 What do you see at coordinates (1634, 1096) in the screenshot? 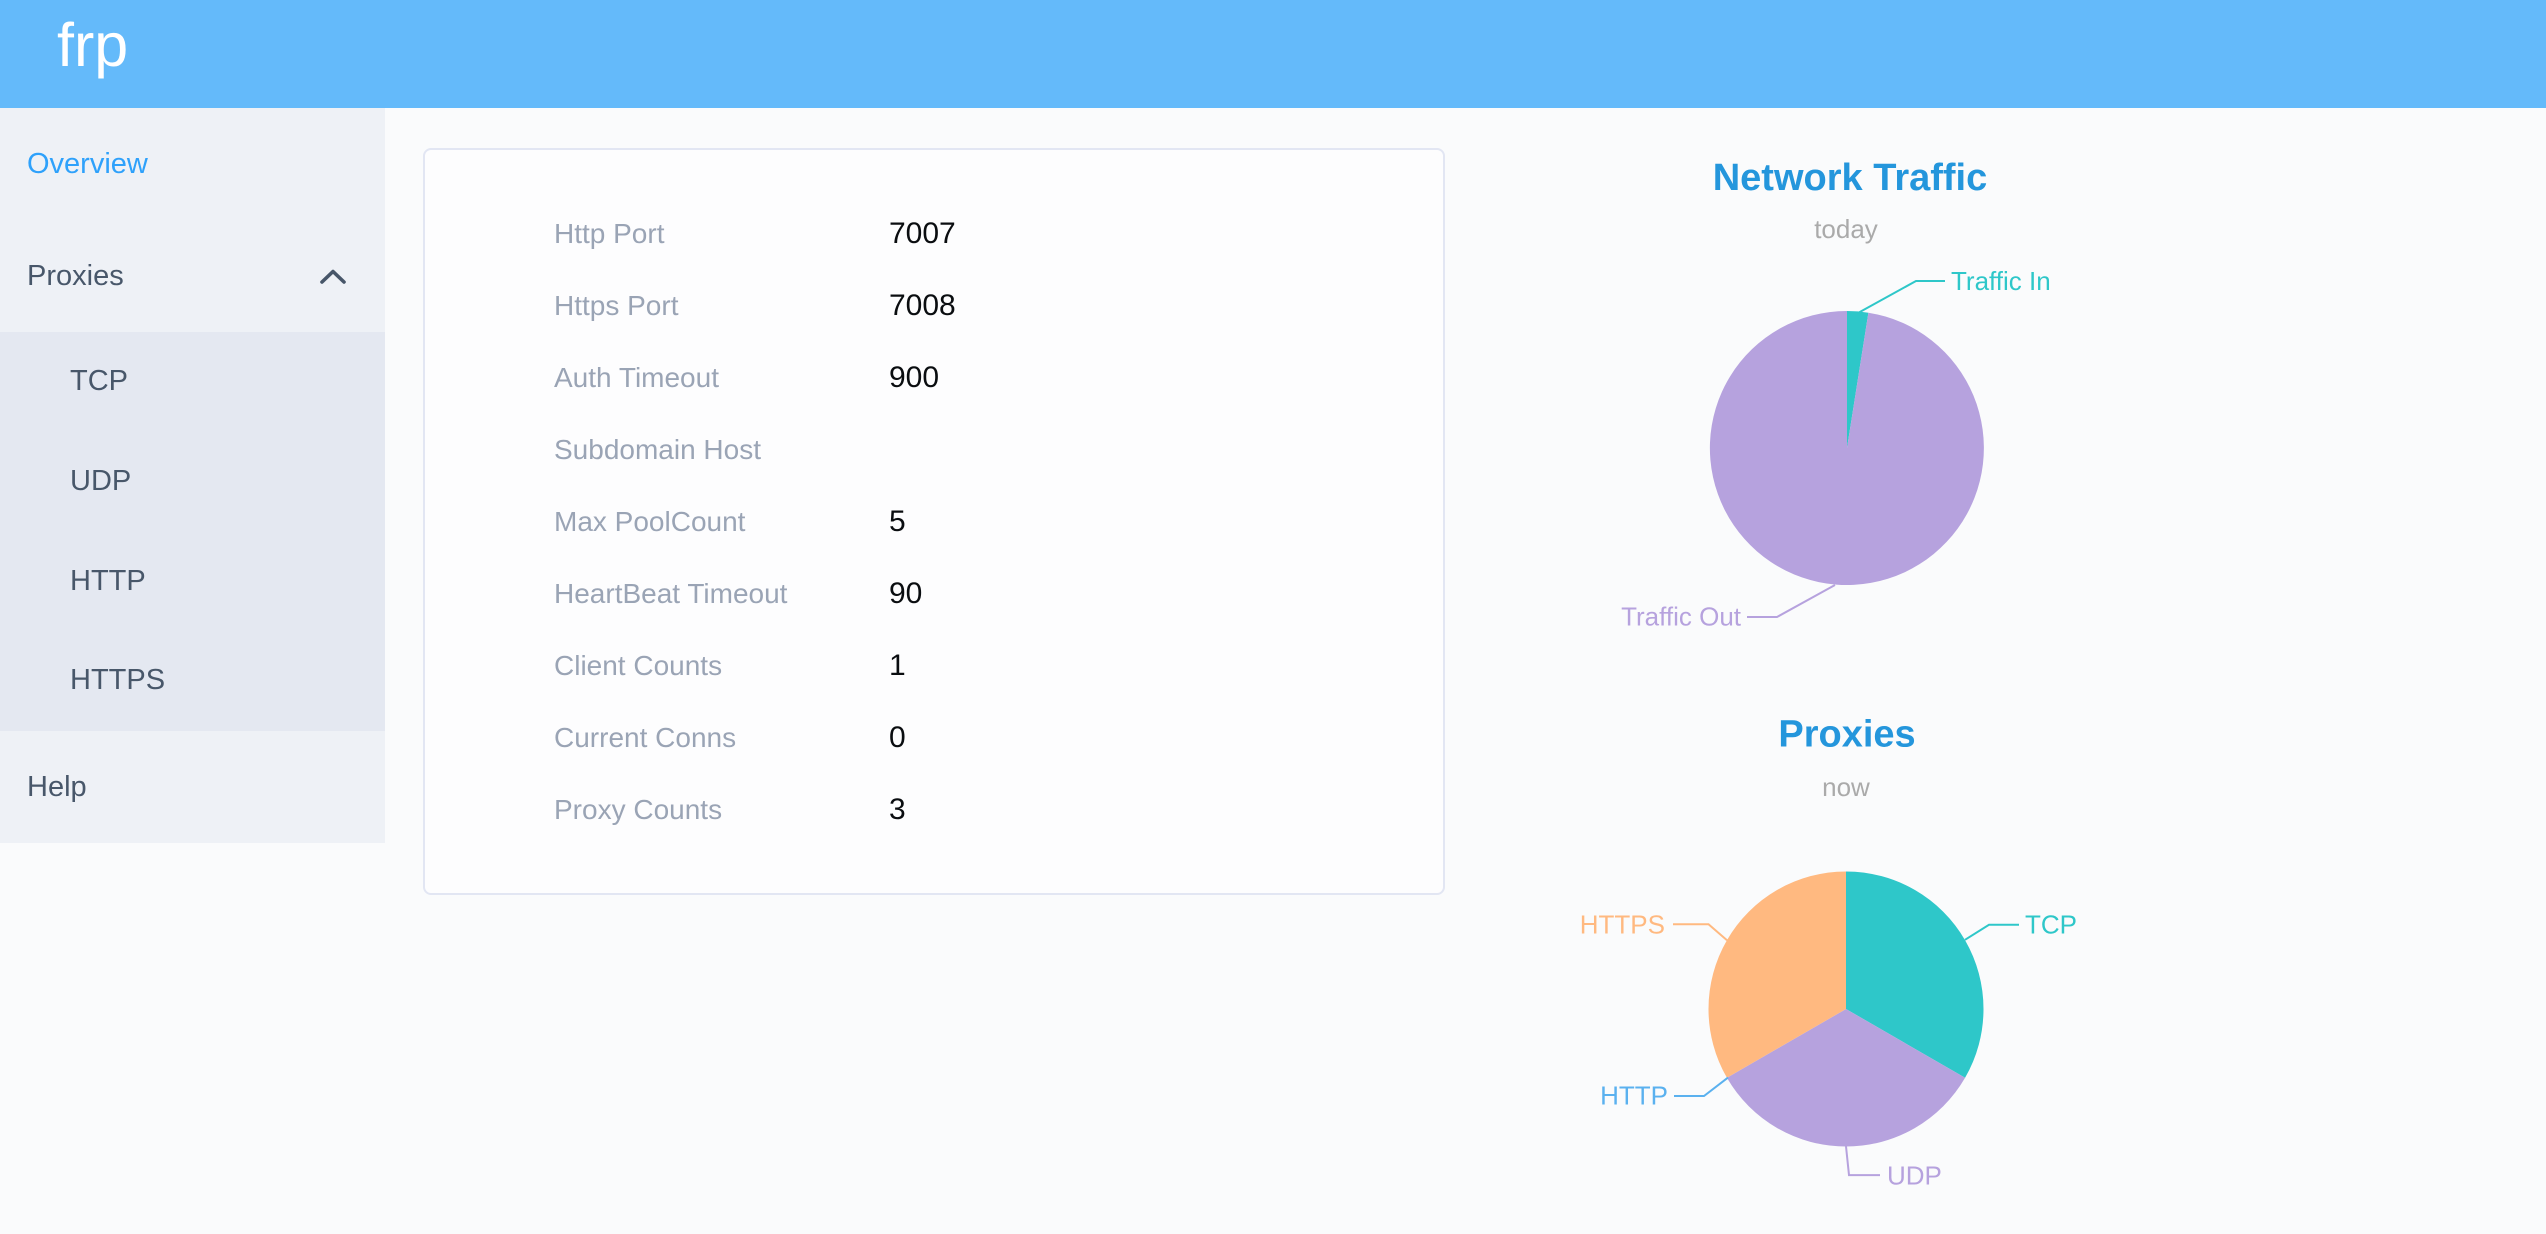
I see `svg-text: HTTP` at bounding box center [1634, 1096].